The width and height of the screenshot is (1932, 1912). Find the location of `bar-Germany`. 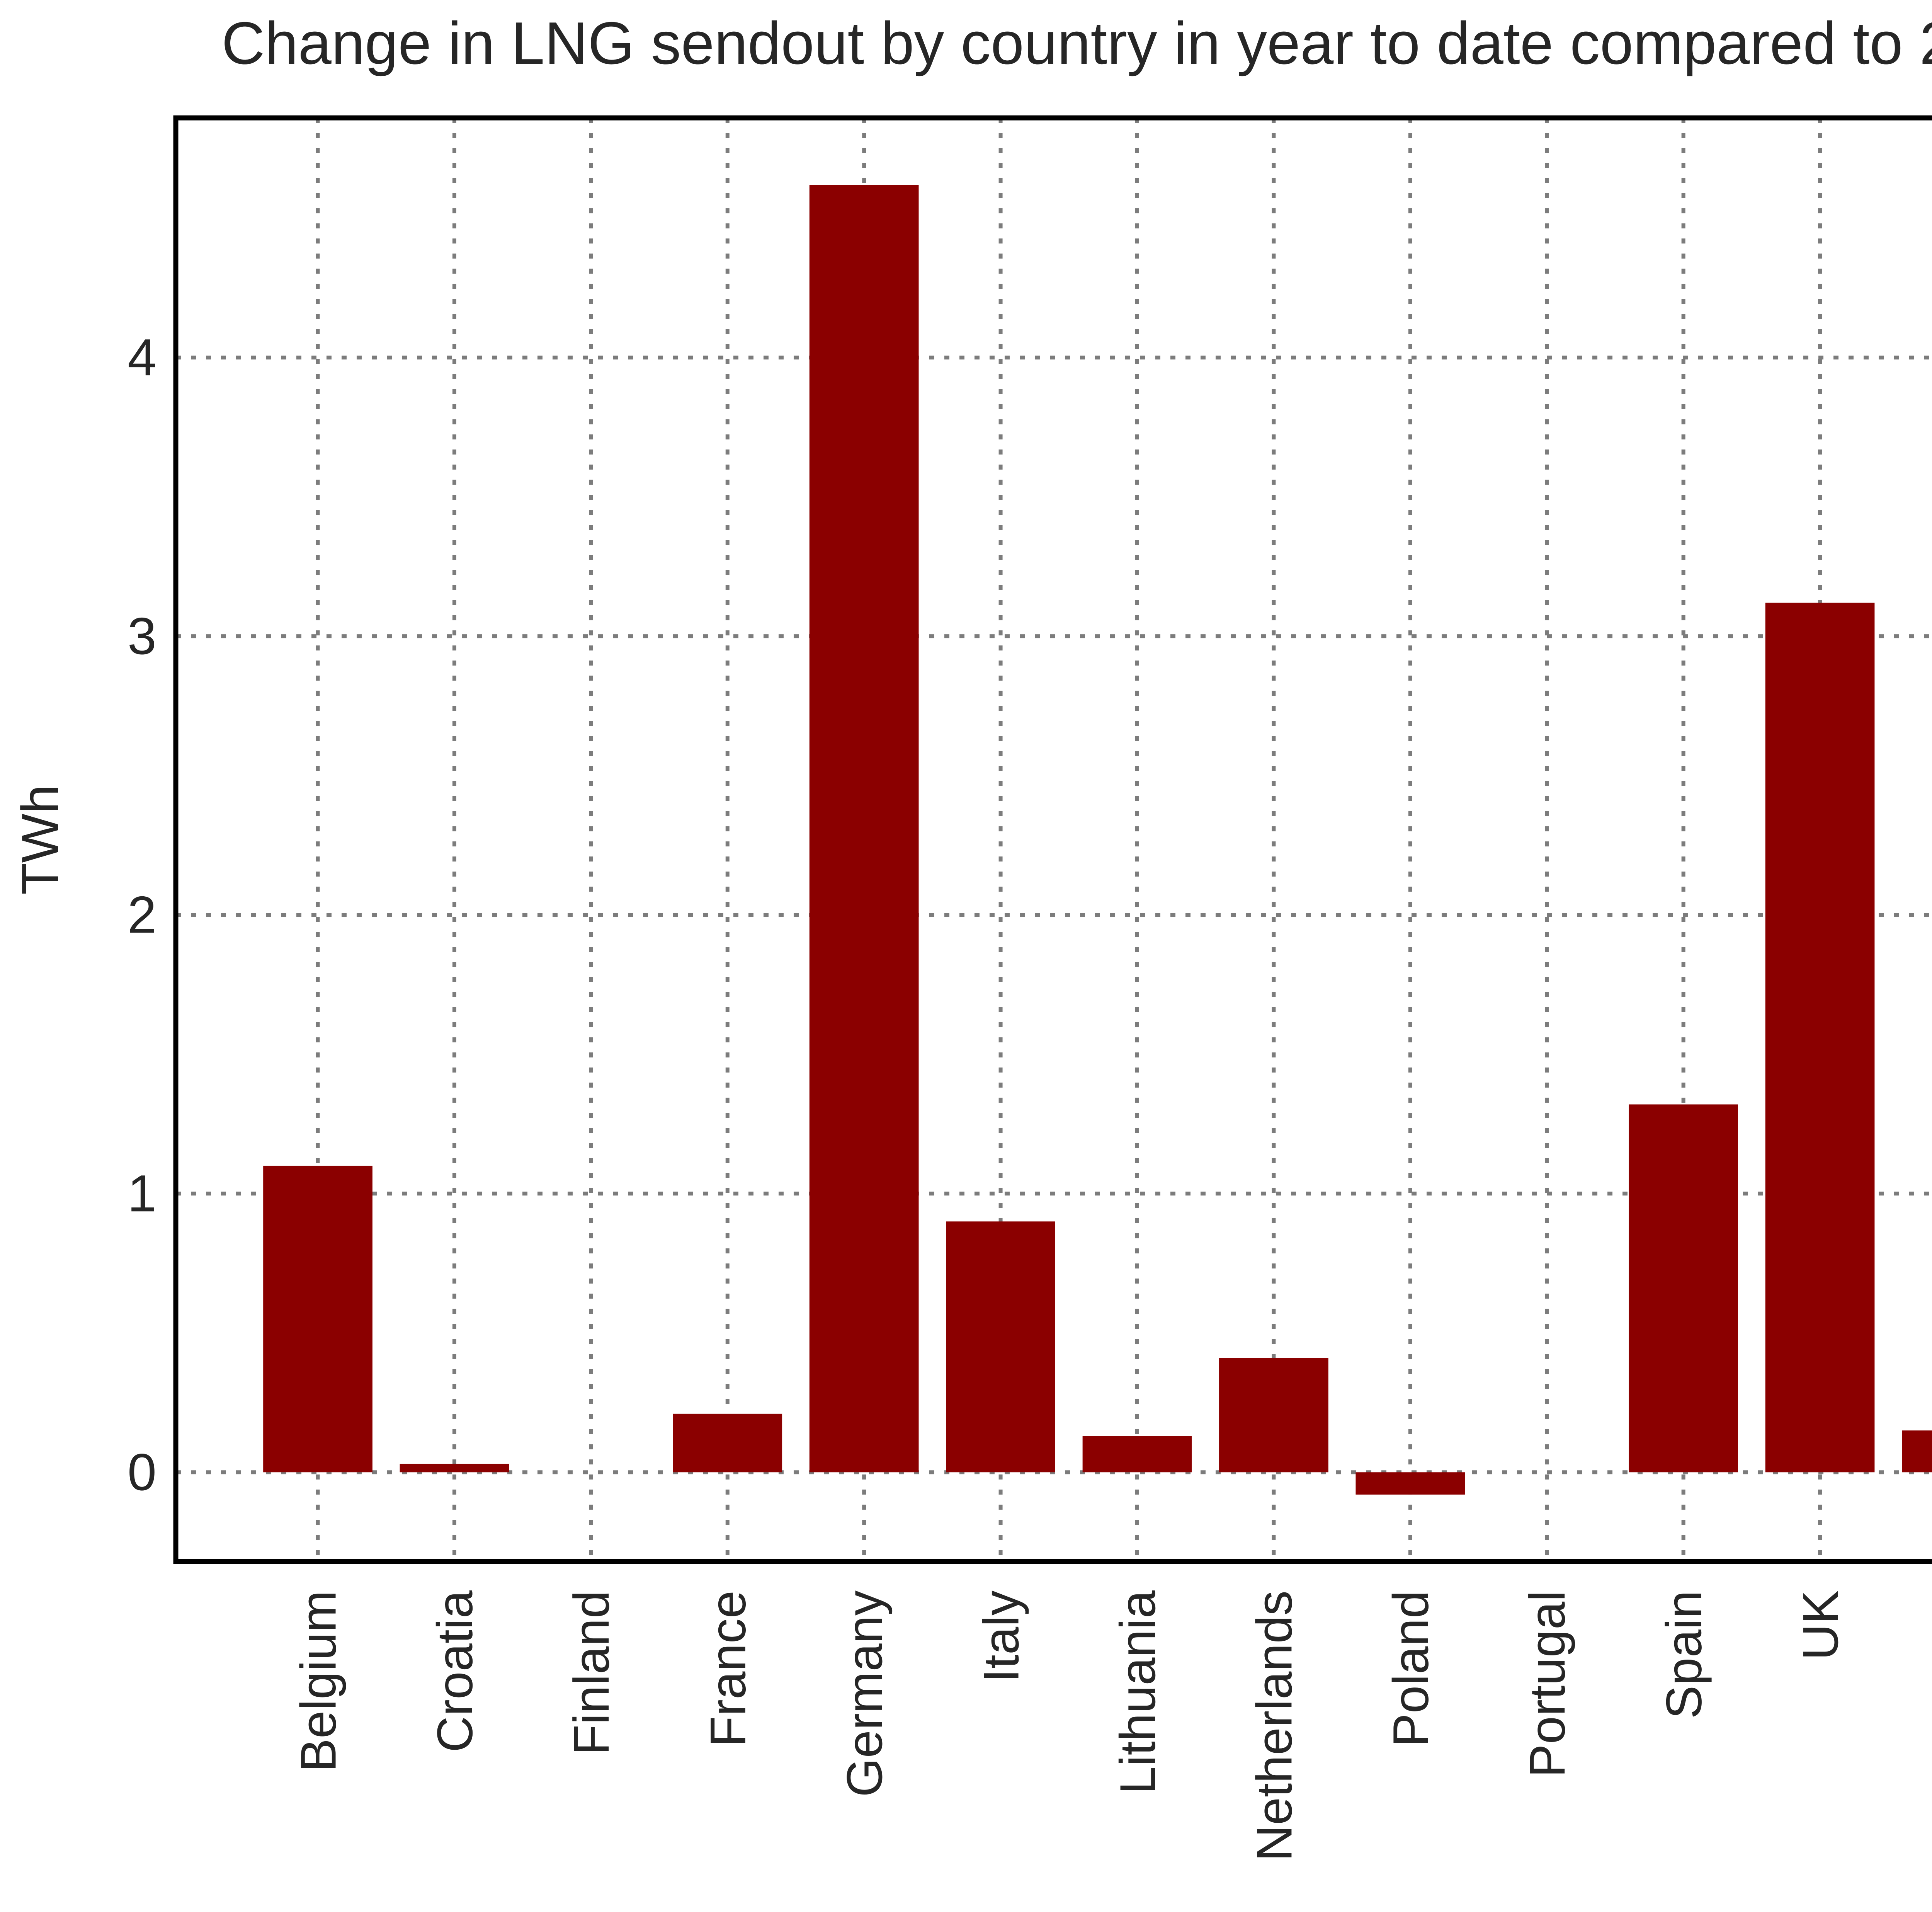

bar-Germany is located at coordinates (864, 829).